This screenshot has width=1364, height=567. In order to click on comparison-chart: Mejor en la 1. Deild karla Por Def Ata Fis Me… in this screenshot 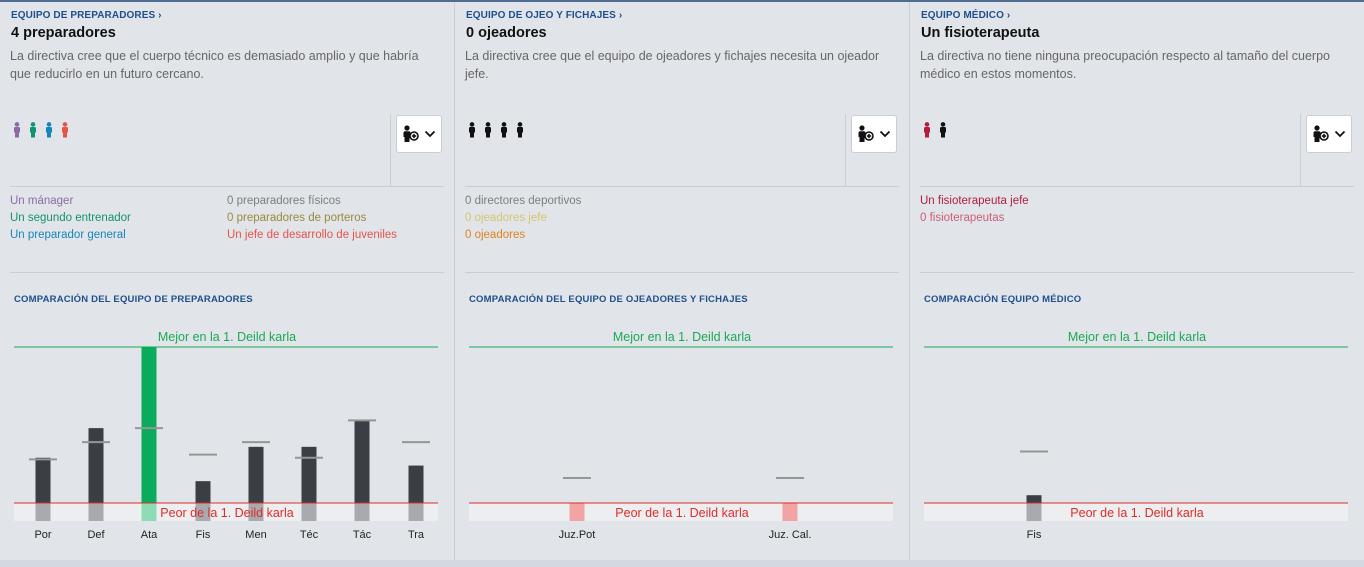, I will do `click(226, 435)`.